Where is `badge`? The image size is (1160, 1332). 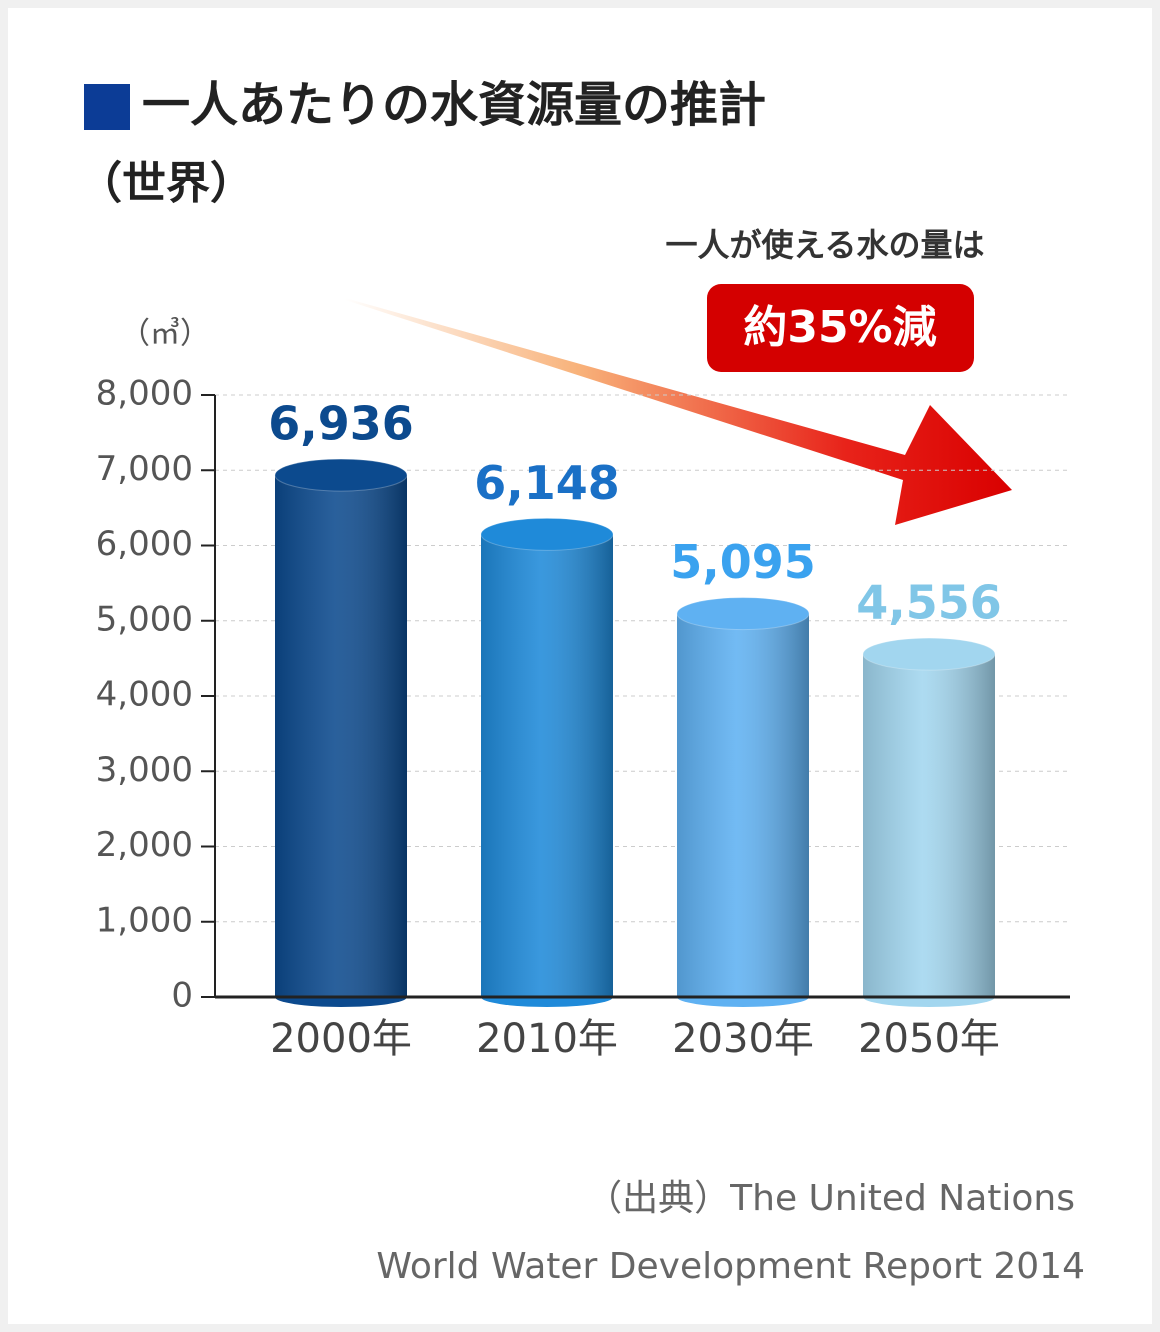
badge is located at coordinates (840, 328).